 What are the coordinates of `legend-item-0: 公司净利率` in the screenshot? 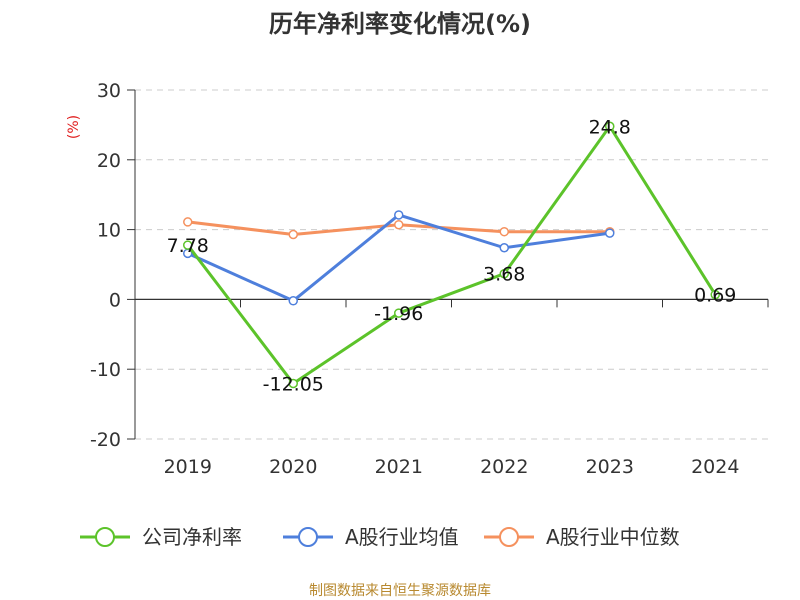 It's located at (161, 537).